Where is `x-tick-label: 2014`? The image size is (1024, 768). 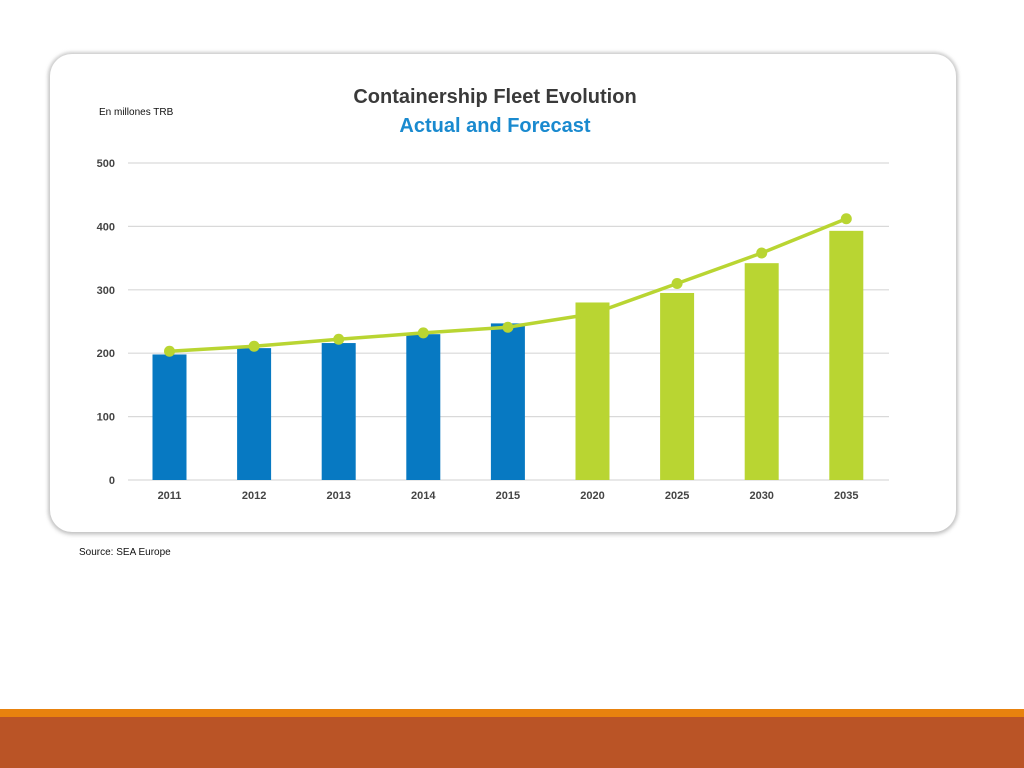 x-tick-label: 2014 is located at coordinates (423, 496).